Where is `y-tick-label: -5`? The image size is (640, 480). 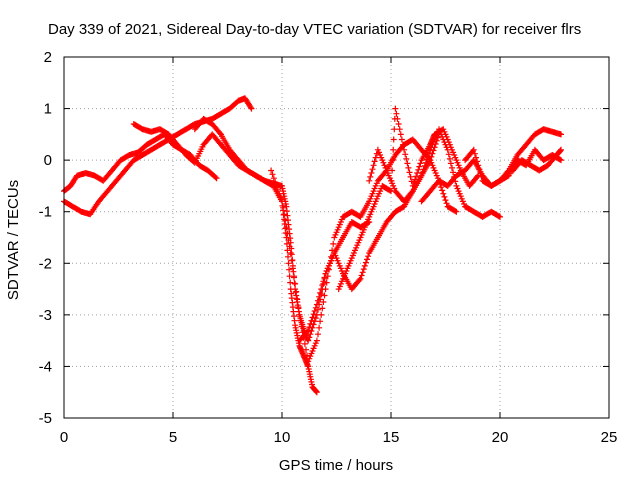 y-tick-label: -5 is located at coordinates (45, 418).